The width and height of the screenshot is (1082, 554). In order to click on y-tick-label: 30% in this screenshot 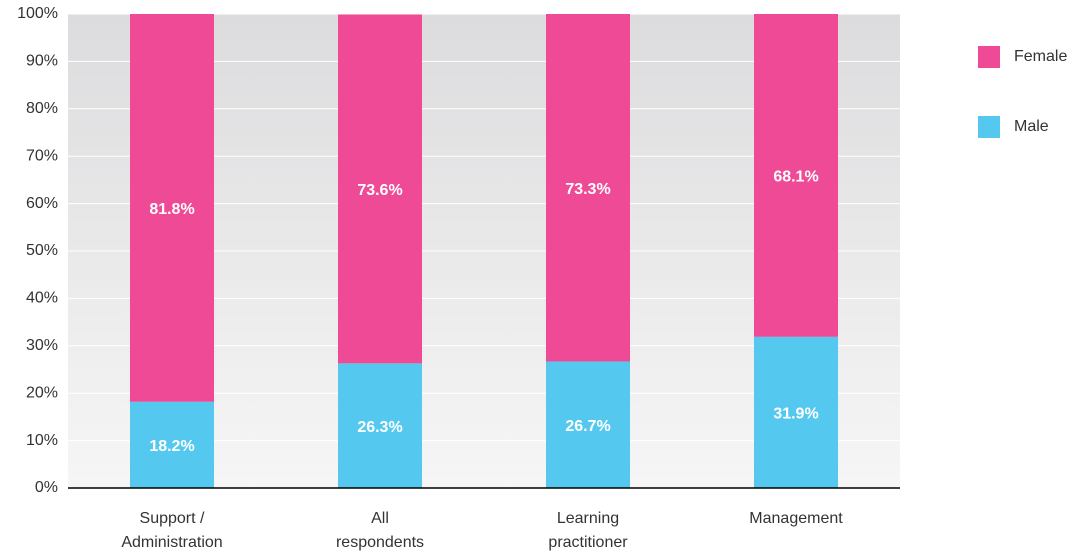, I will do `click(42, 345)`.